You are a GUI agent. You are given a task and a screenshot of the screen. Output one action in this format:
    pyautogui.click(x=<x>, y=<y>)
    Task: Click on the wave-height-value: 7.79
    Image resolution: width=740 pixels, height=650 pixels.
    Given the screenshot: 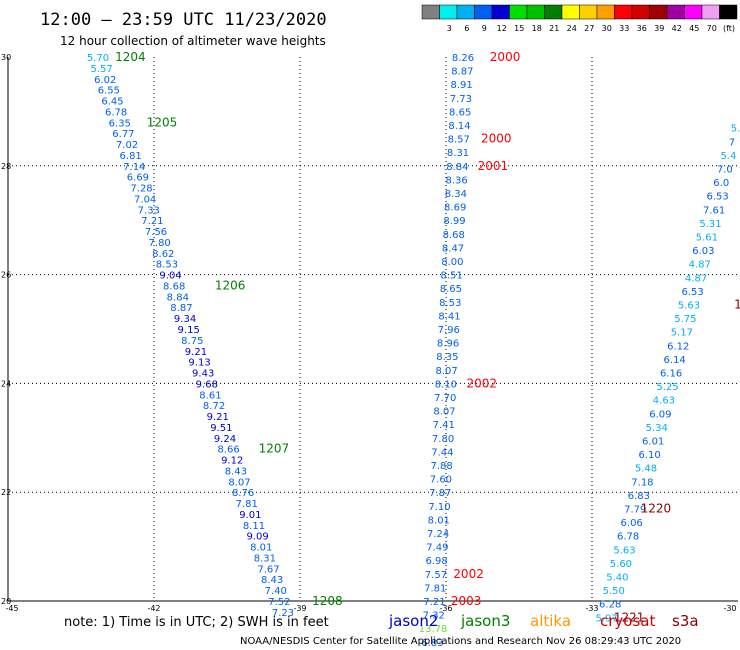 What is the action you would take?
    pyautogui.click(x=635, y=510)
    